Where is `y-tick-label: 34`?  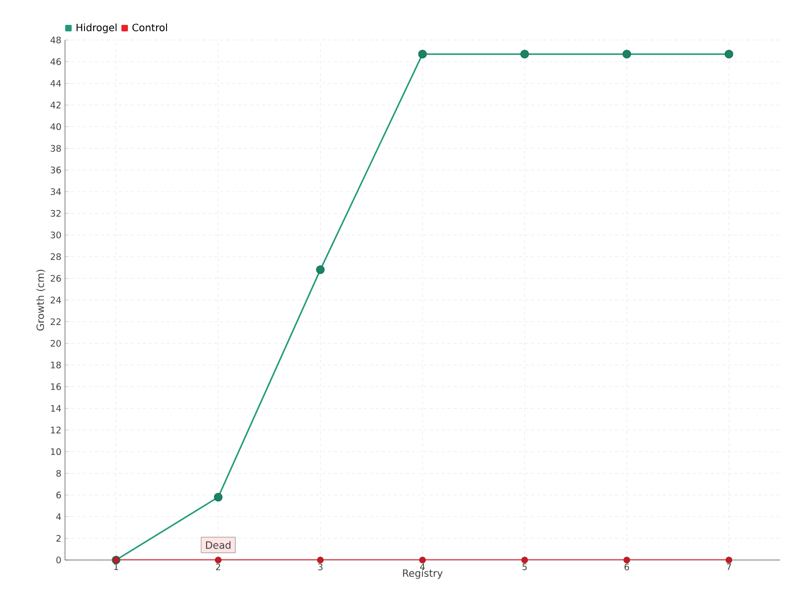 y-tick-label: 34 is located at coordinates (55, 192).